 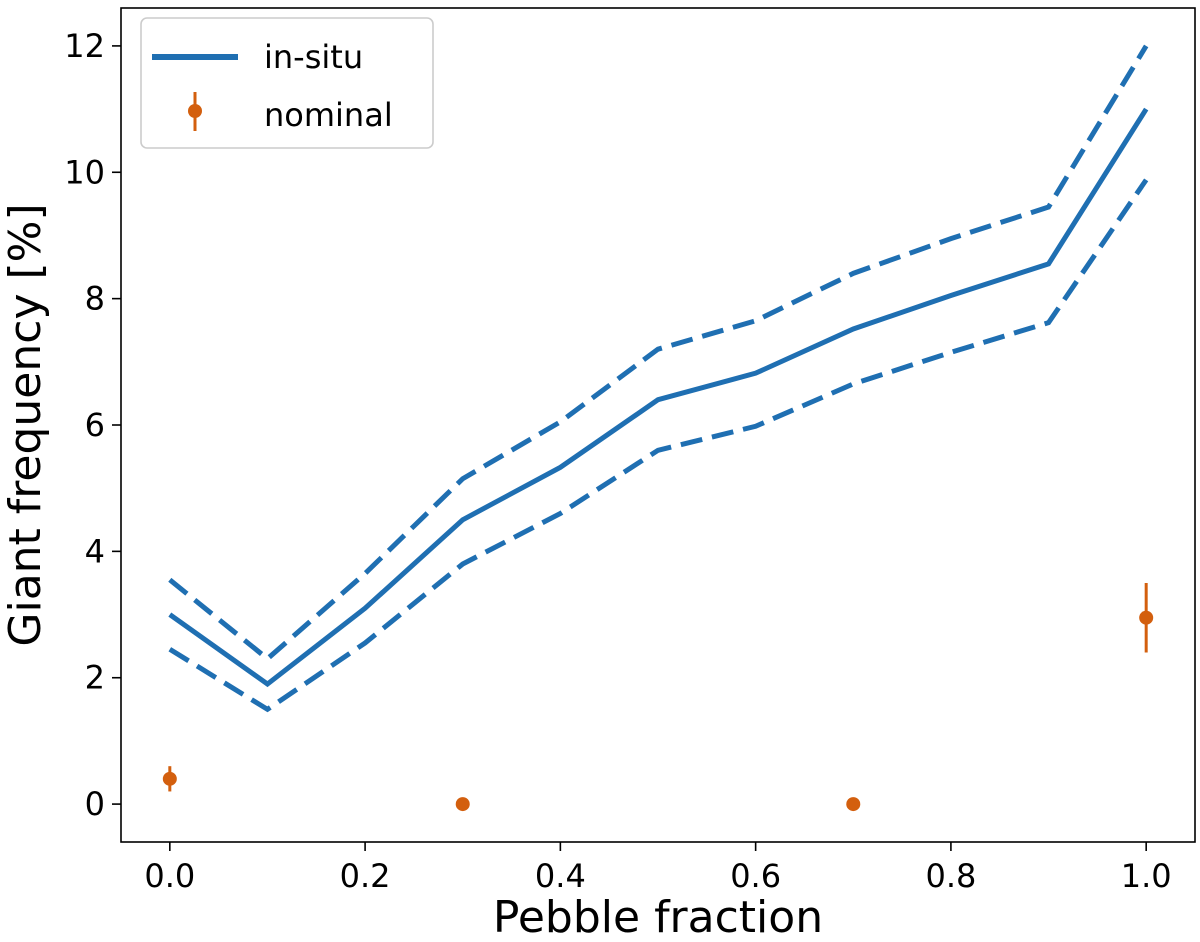 I want to click on legend-swatch-nominal-marker, so click(x=195, y=111).